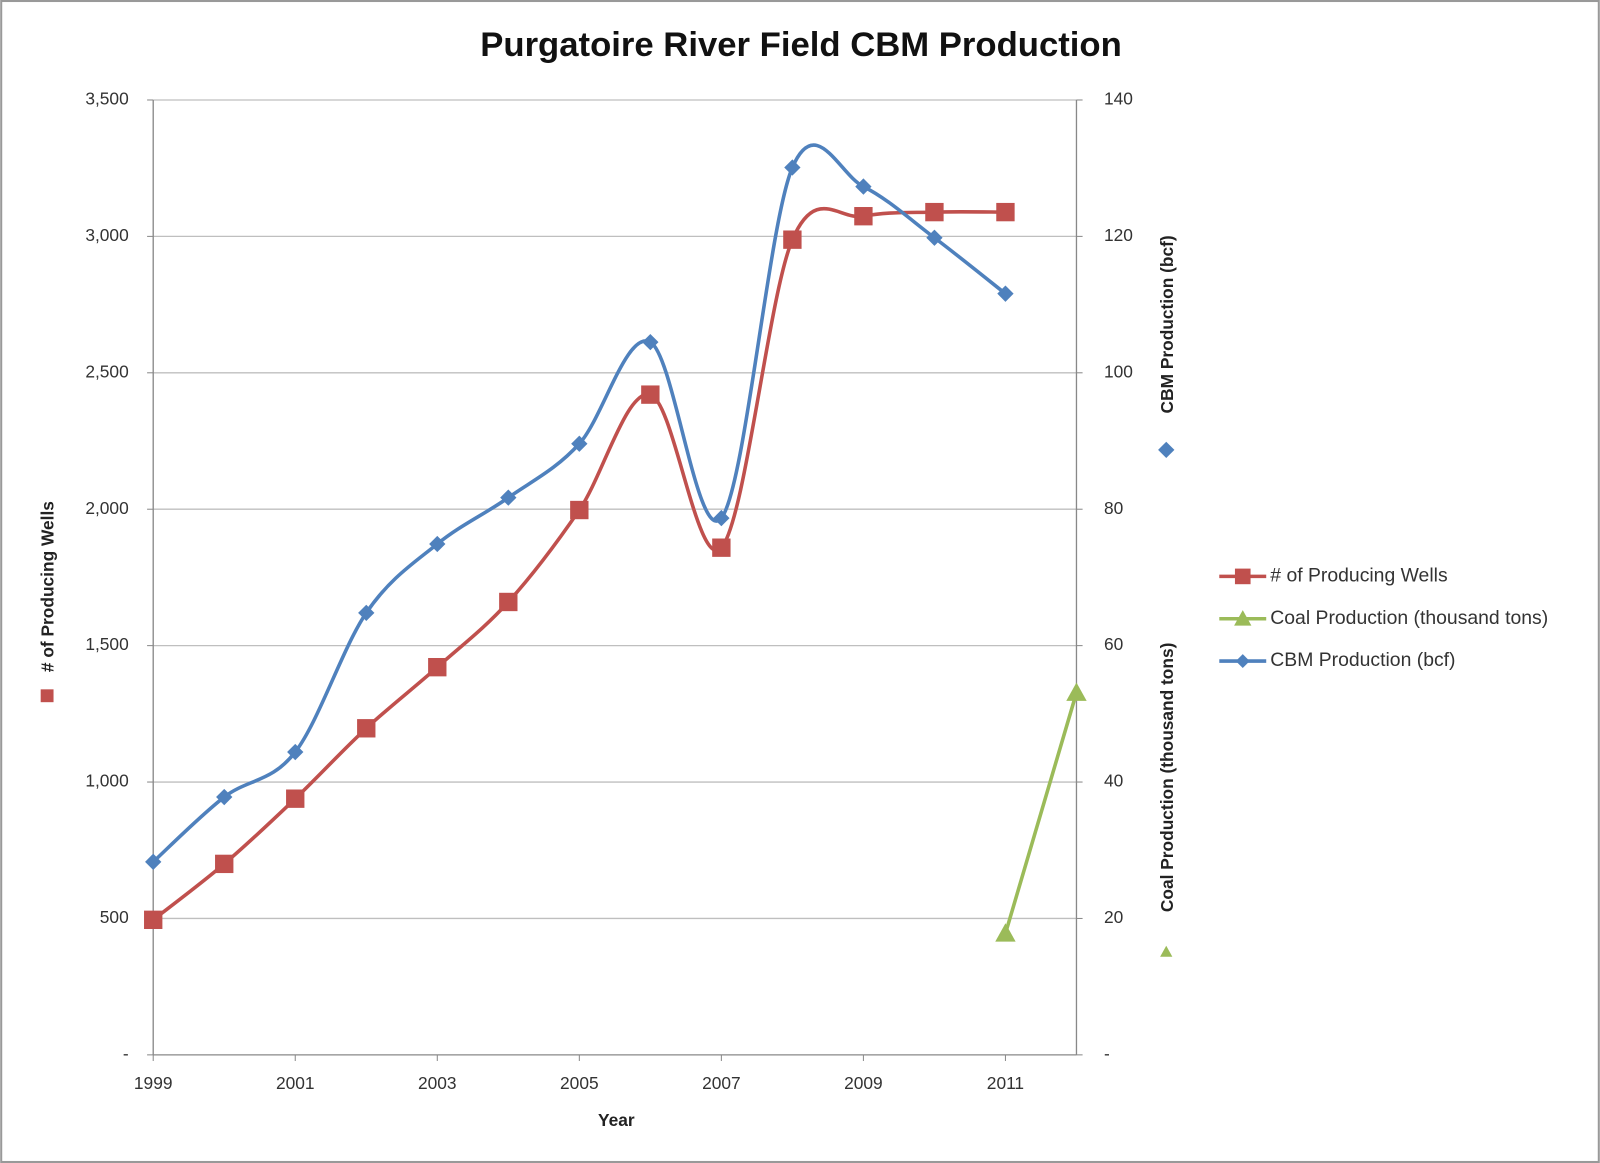 The width and height of the screenshot is (1600, 1163). I want to click on x-axis-title: Year, so click(616, 1120).